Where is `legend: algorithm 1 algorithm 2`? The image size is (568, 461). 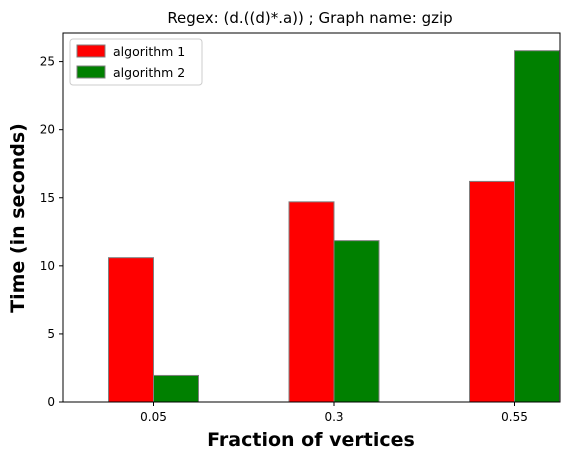 legend: algorithm 1 algorithm 2 is located at coordinates (136, 62).